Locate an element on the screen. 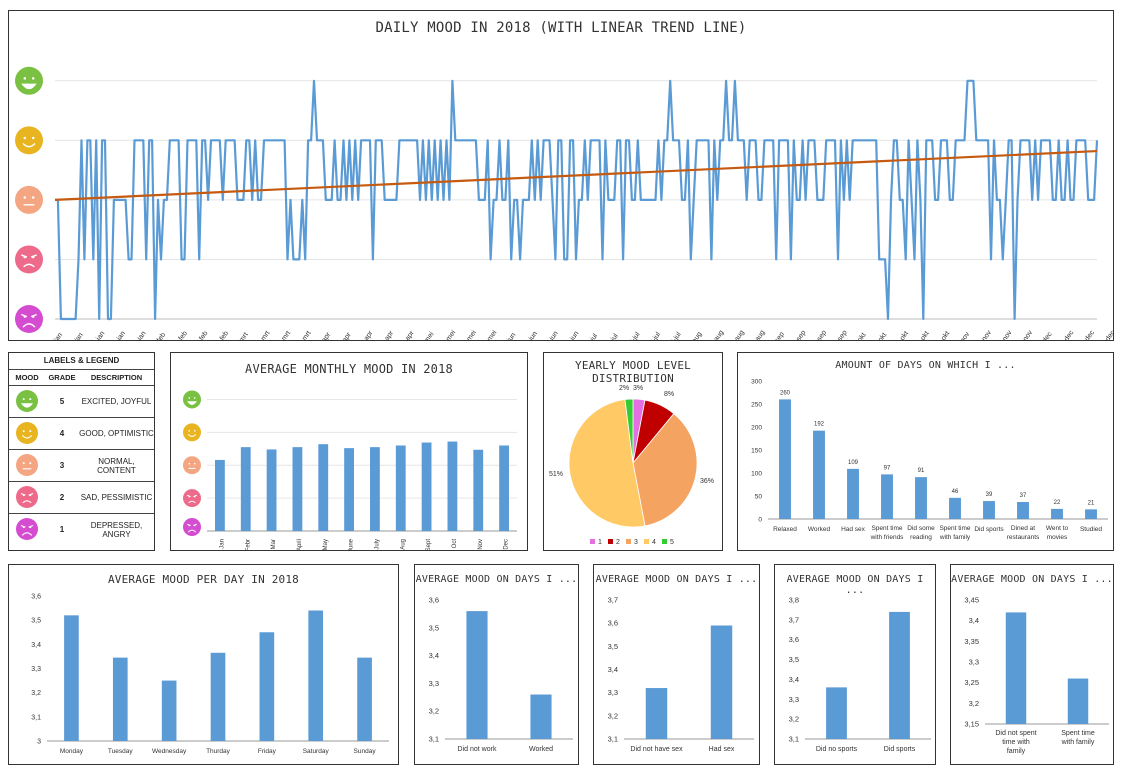  y-tick-label: 3,1 is located at coordinates (434, 739).